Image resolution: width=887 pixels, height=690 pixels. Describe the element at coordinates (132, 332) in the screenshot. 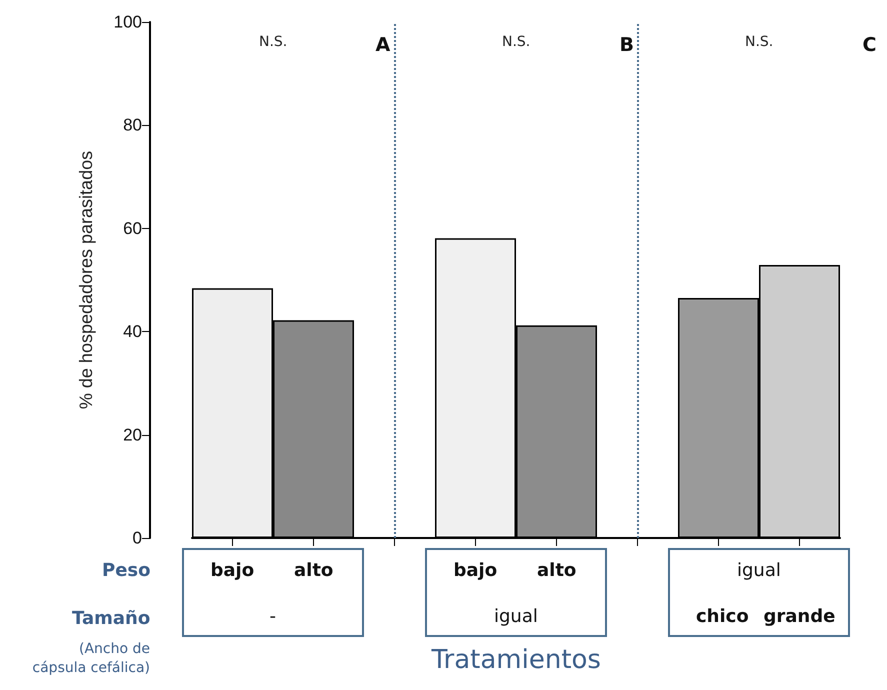

I see `y-tick-label: 40` at that location.